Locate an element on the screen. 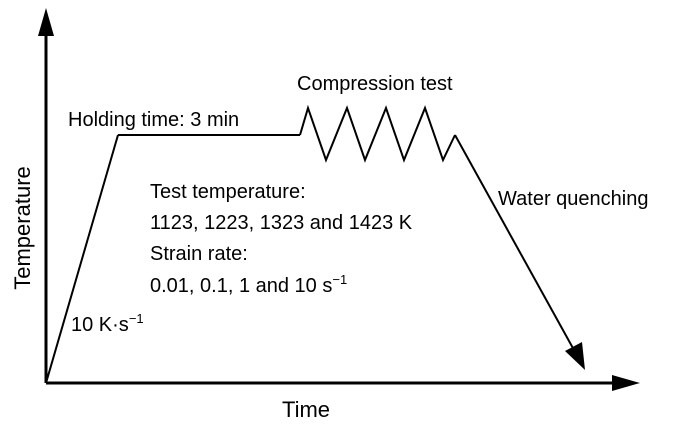 The image size is (700, 431). holding-time-label: Holding time: 3 min is located at coordinates (153, 120).